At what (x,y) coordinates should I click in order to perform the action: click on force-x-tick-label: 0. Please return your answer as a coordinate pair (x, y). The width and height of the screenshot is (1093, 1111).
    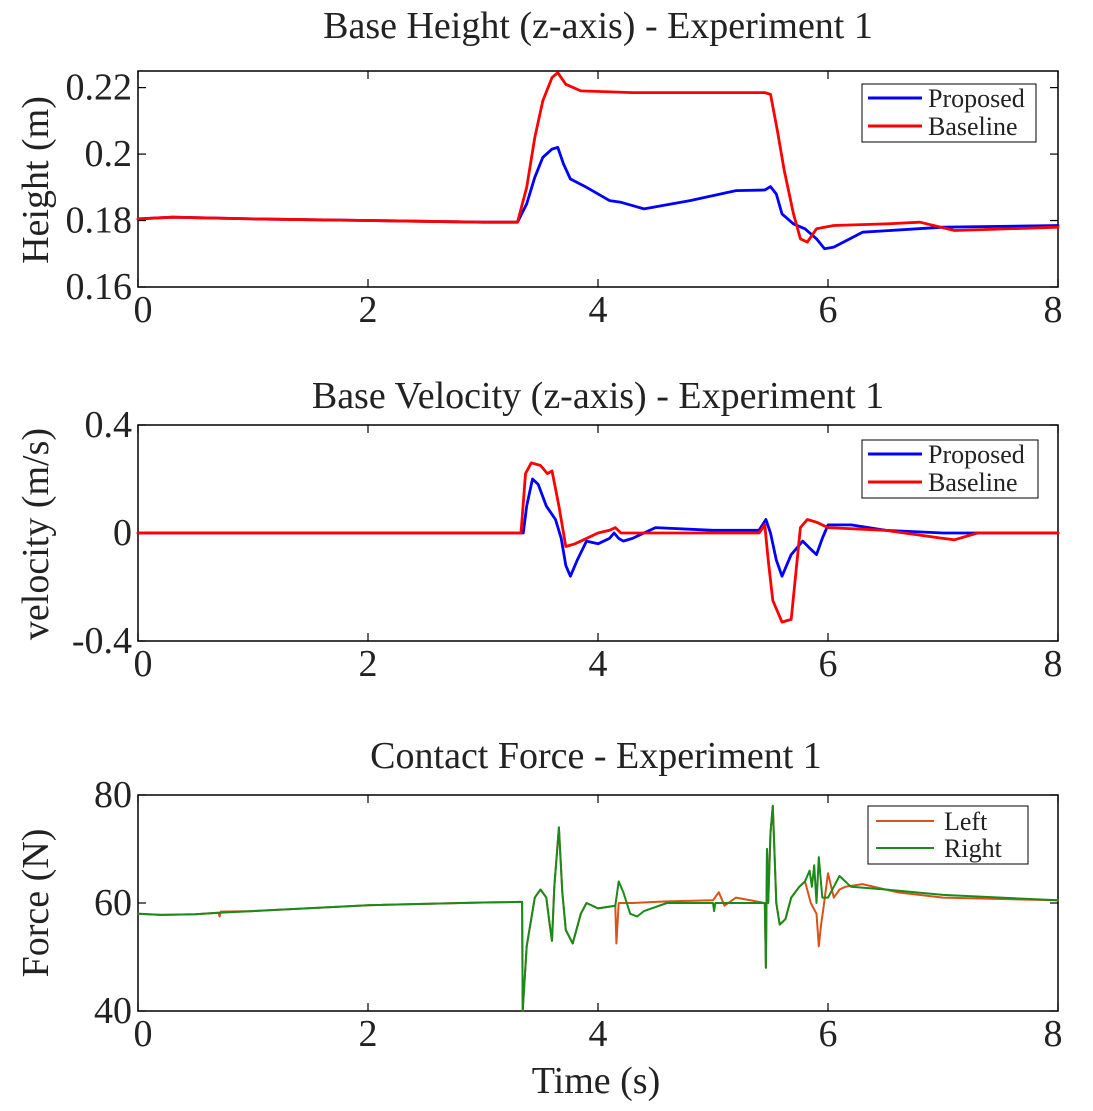
    Looking at the image, I should click on (143, 1034).